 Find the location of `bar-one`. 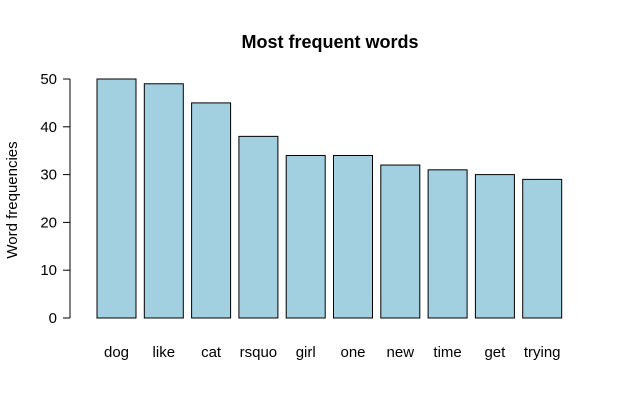

bar-one is located at coordinates (353, 236).